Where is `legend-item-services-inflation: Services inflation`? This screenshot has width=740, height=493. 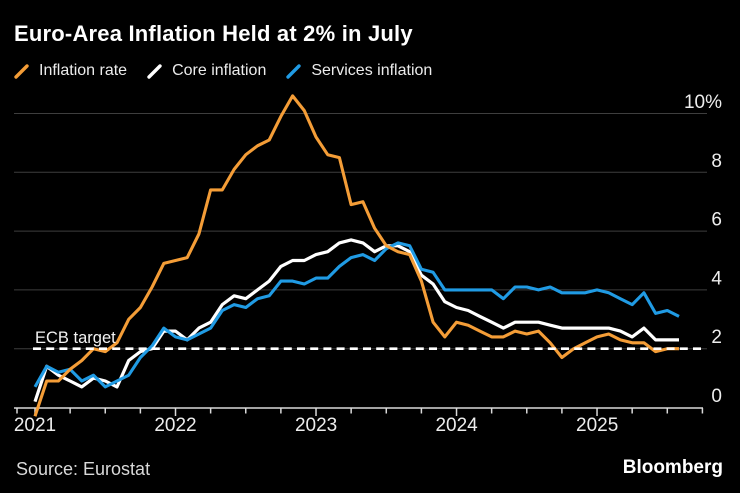 legend-item-services-inflation: Services inflation is located at coordinates (358, 71).